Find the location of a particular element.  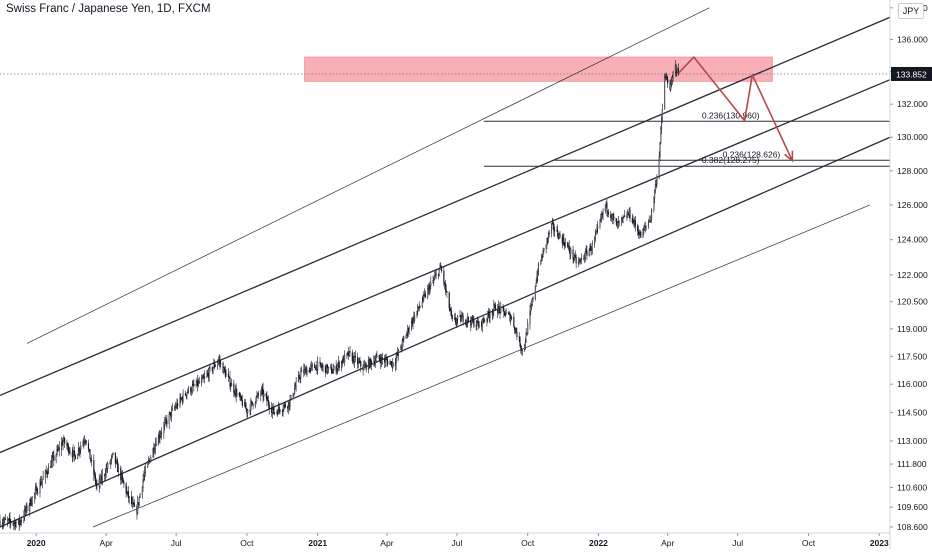

price-tick-label: 124.000 is located at coordinates (912, 240).